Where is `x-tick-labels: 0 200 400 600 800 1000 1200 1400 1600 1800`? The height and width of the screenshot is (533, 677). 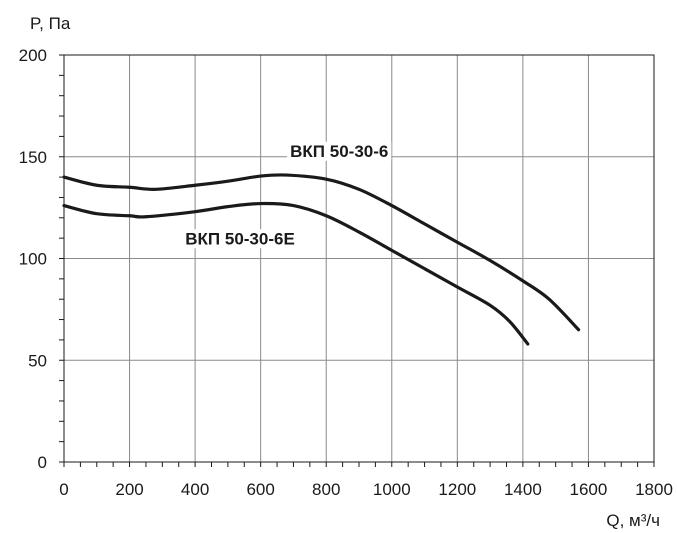 x-tick-labels: 0 200 400 600 800 1000 1200 1400 1600 1800 is located at coordinates (366, 489).